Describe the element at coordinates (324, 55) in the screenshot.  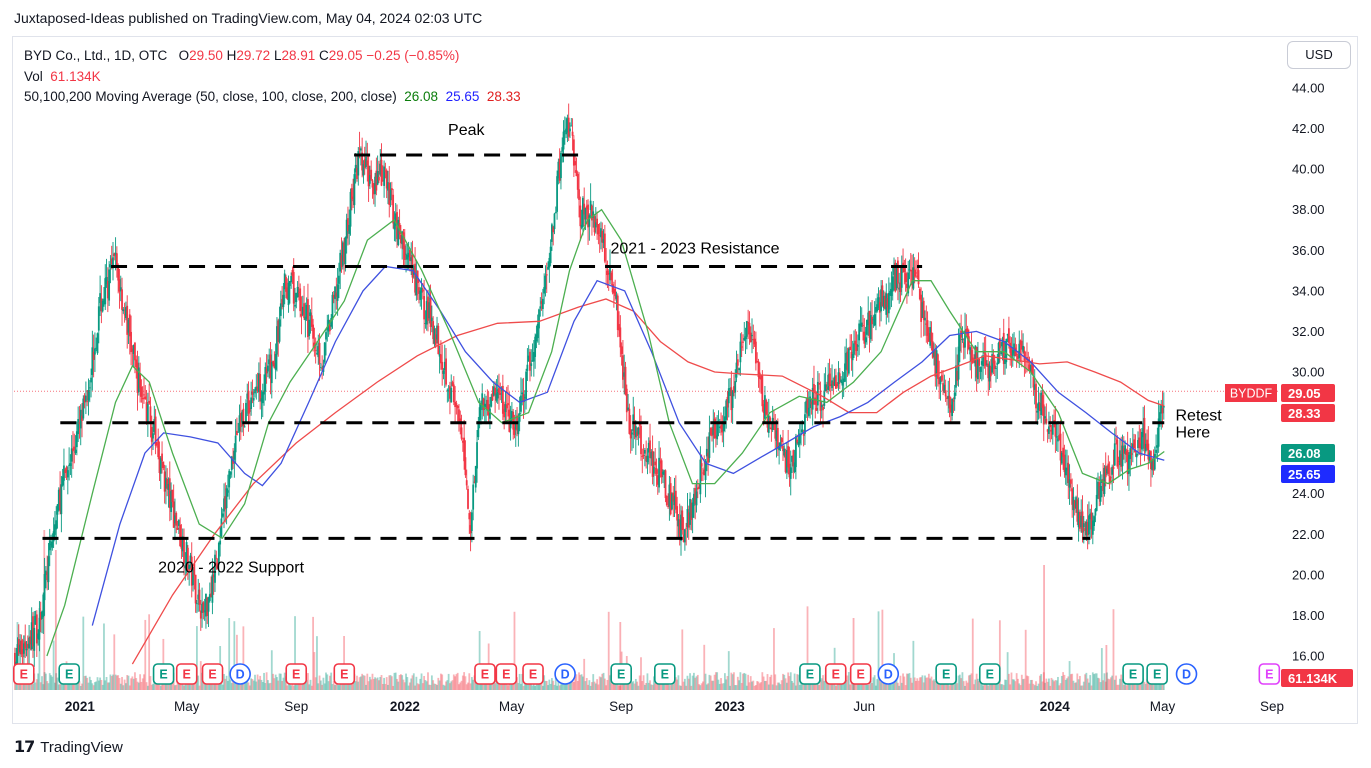
I see `legend-close-label: C` at that location.